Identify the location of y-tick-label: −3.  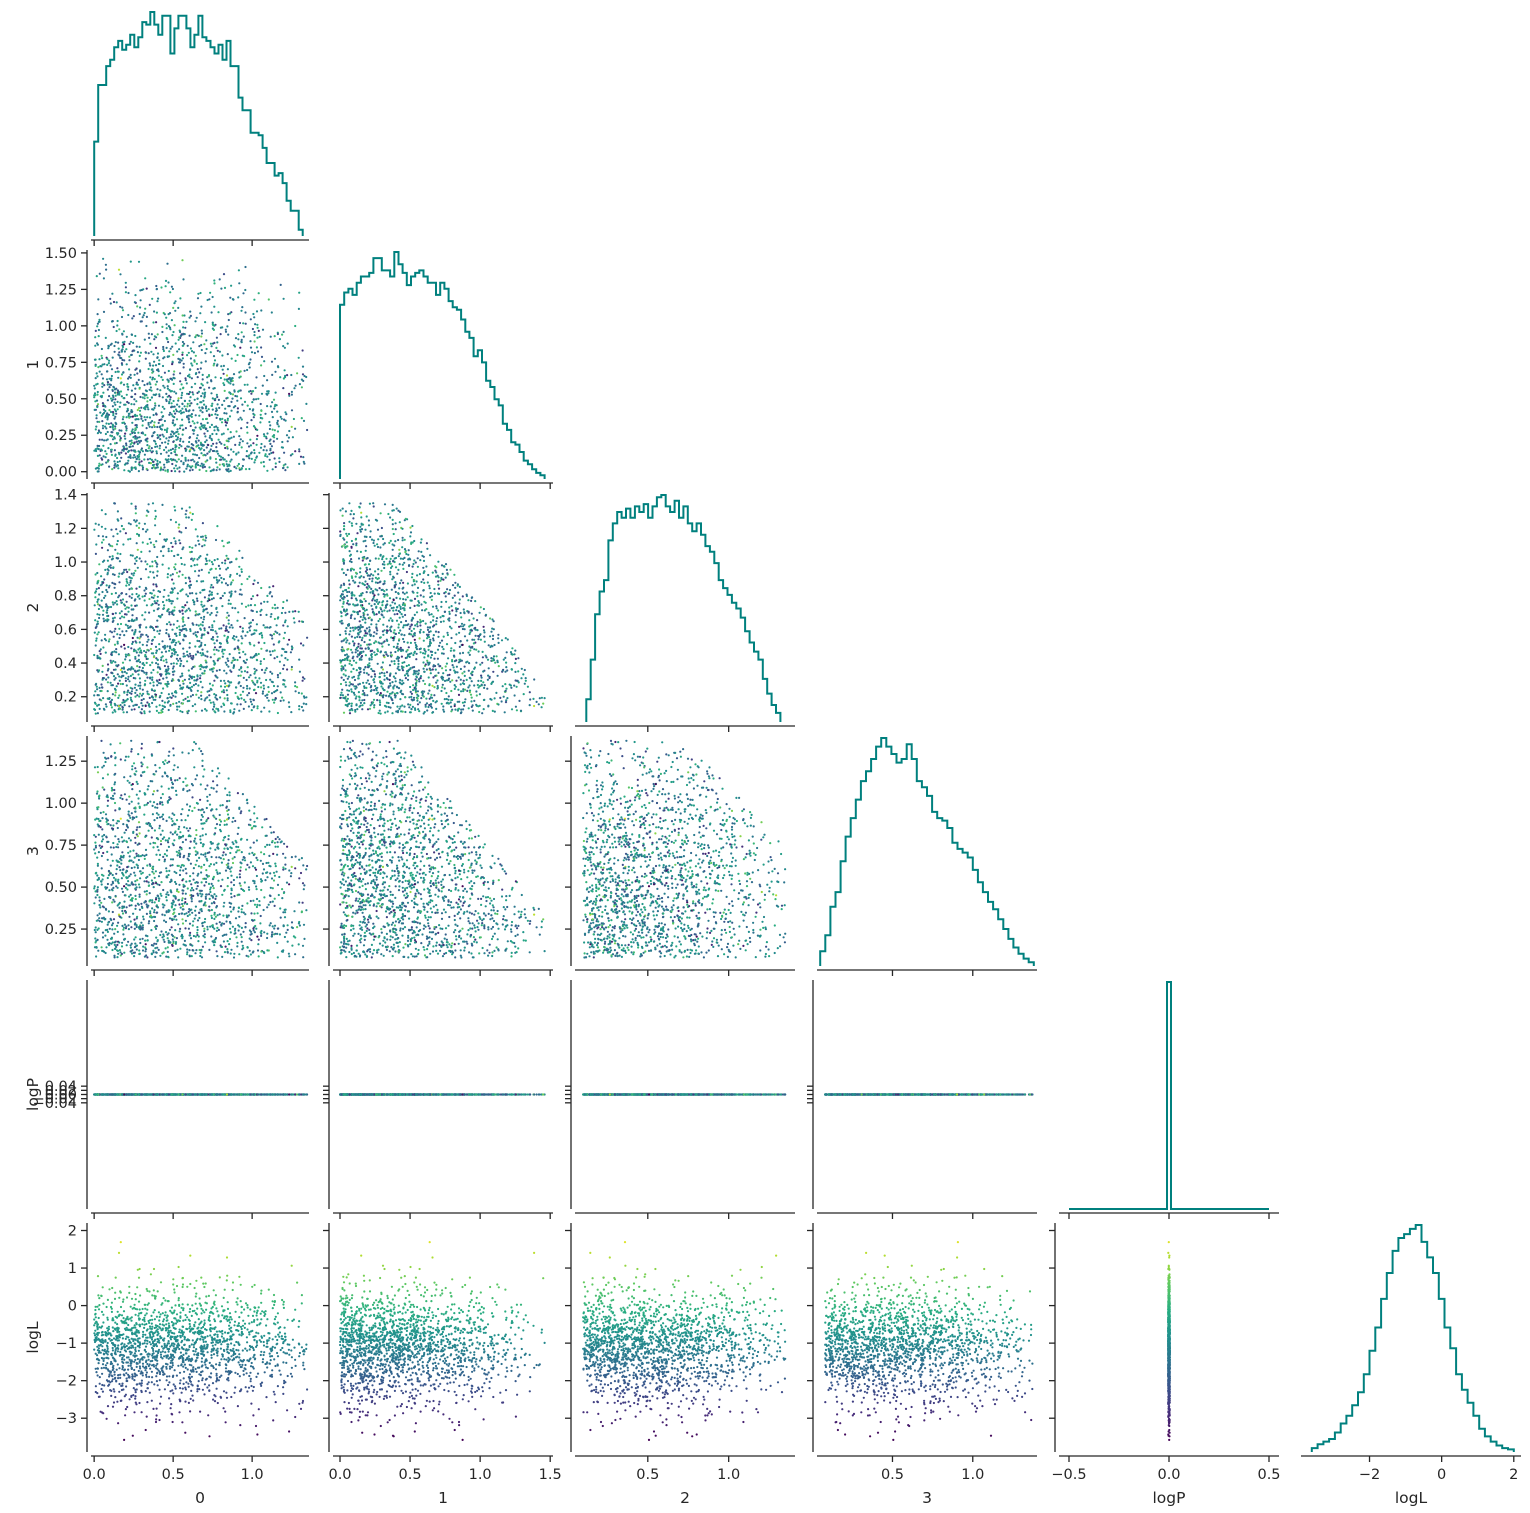
(66, 1419).